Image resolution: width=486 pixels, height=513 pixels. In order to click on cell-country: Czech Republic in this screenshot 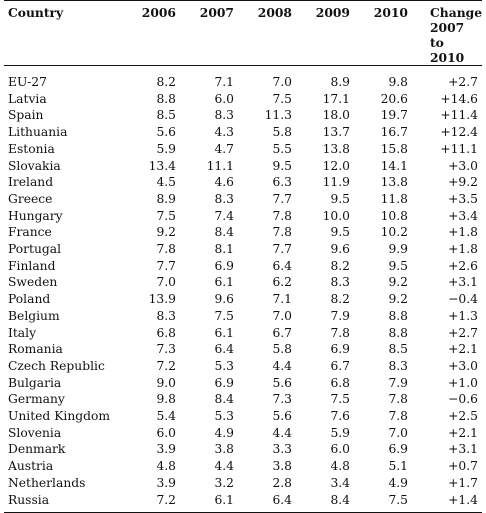, I will do `click(56, 365)`.